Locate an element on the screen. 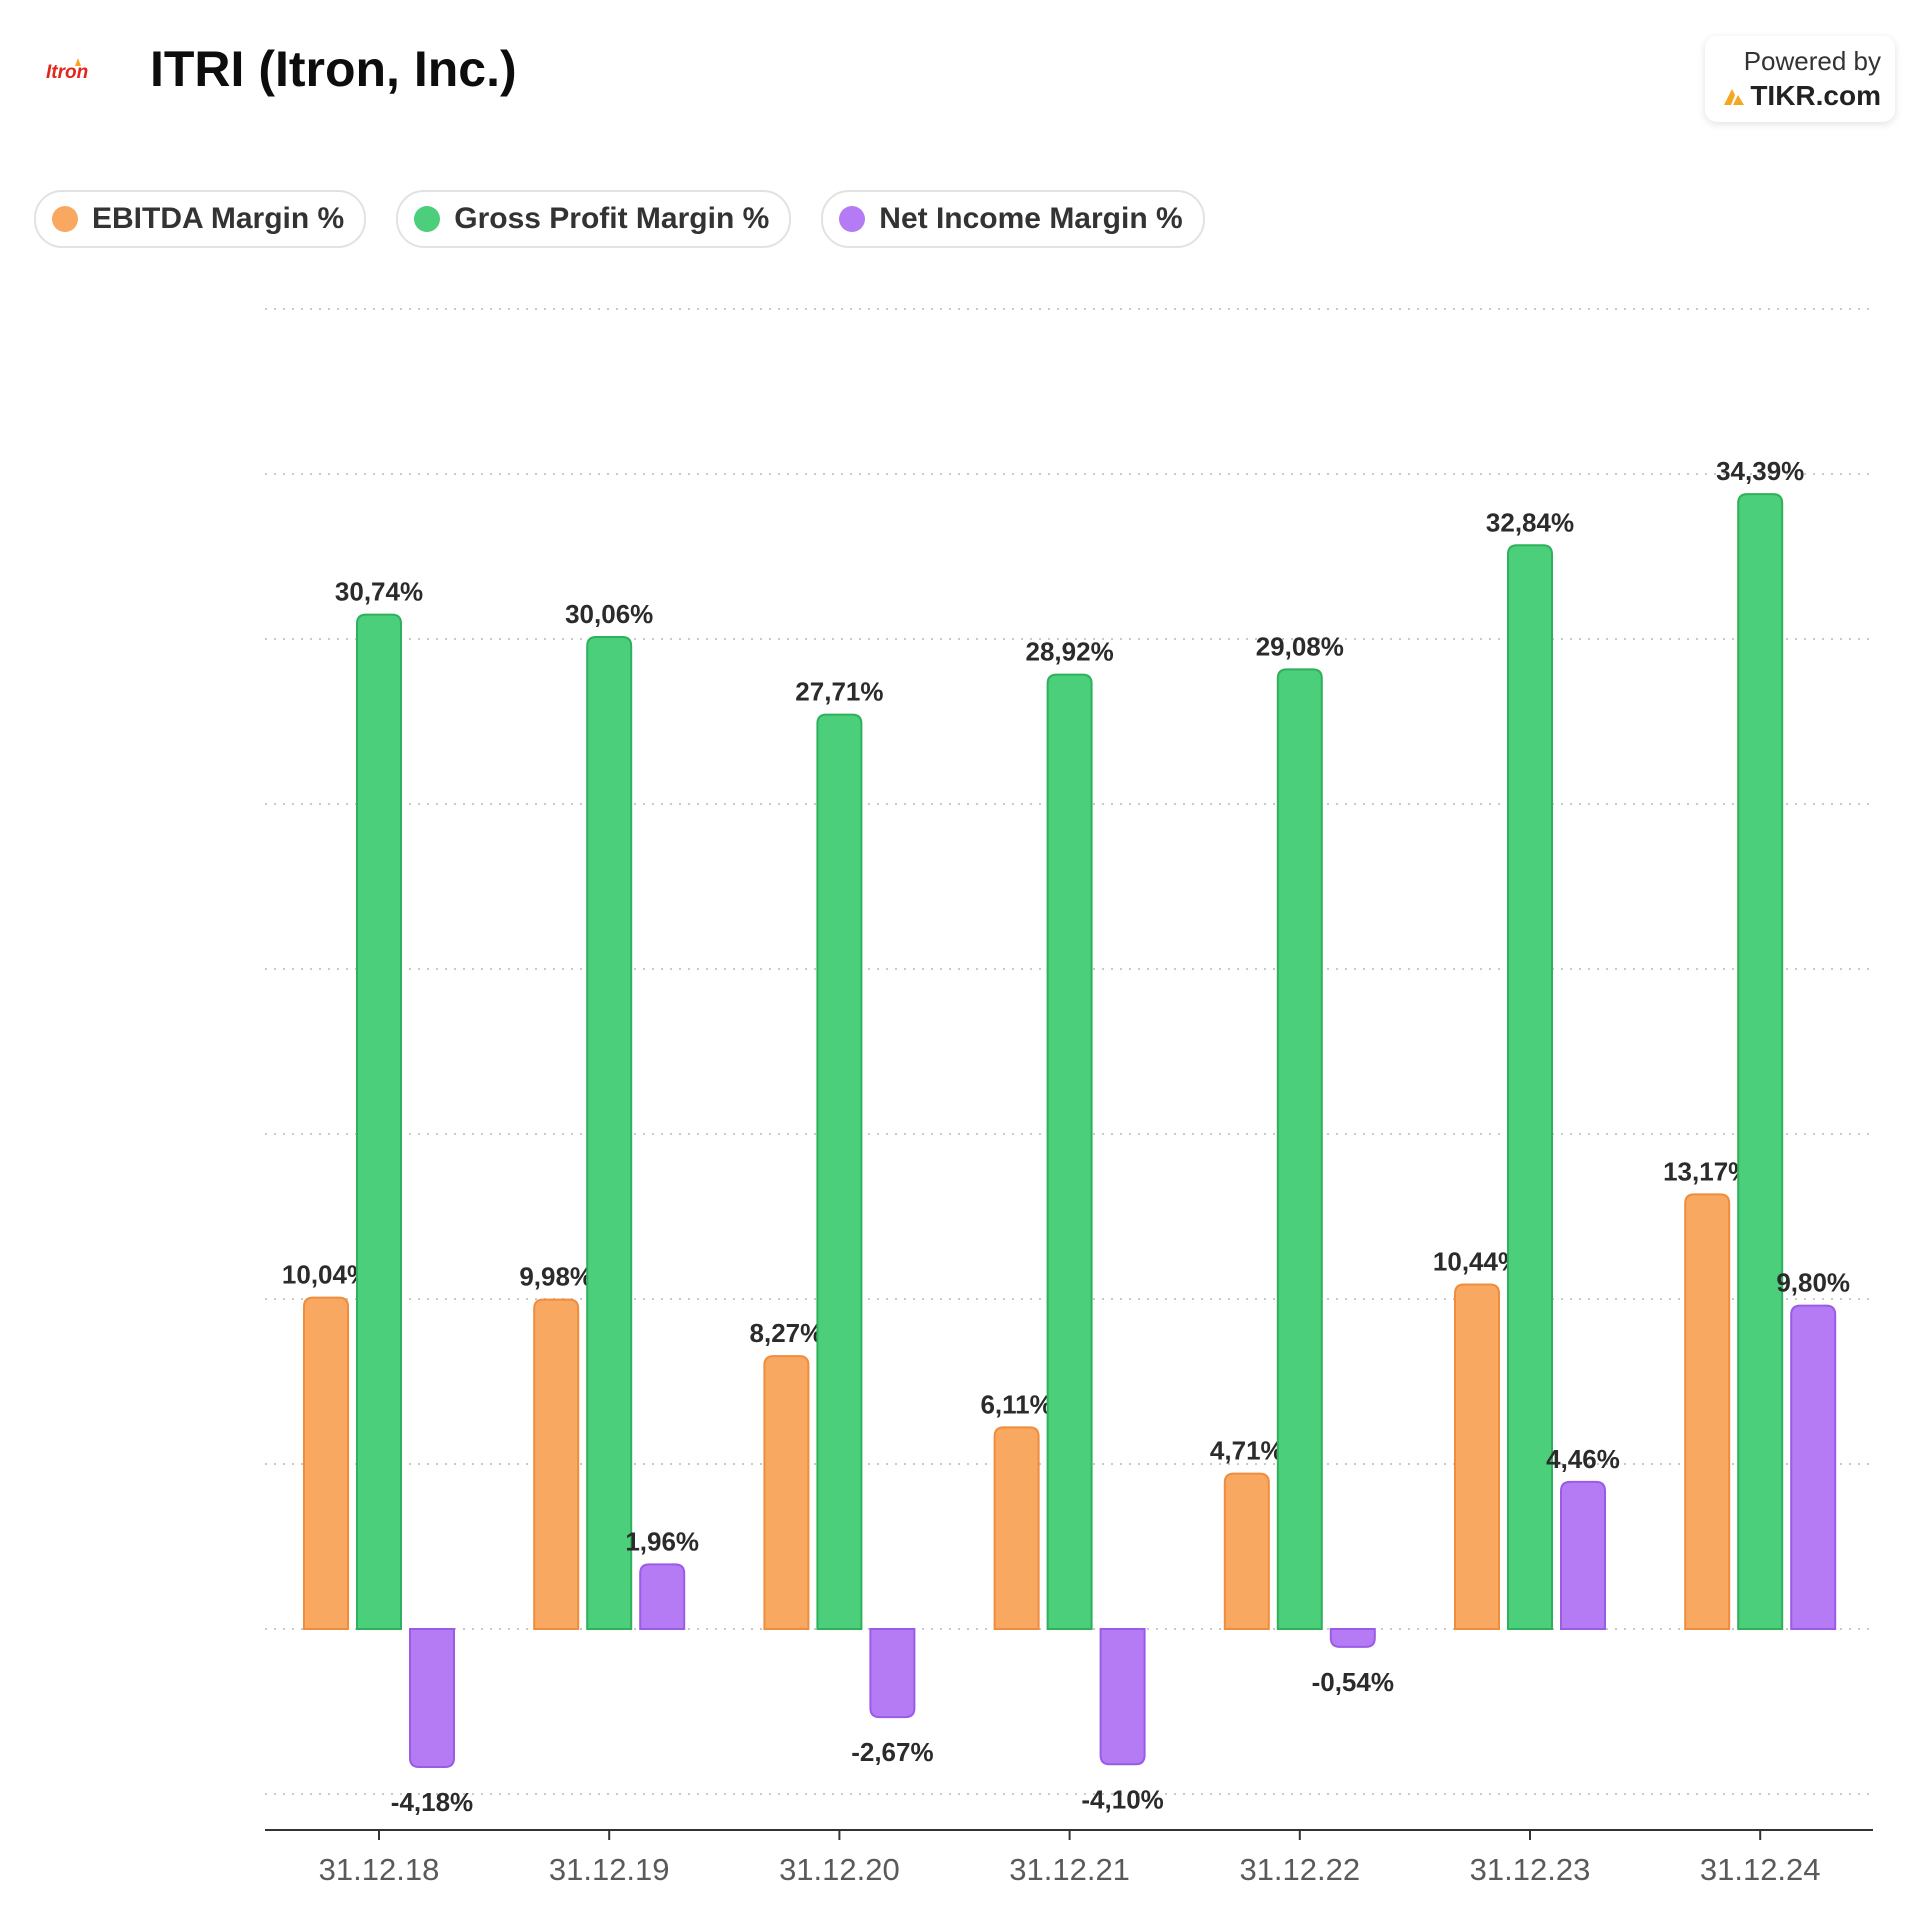  tikr-brand-label: TIKR.com is located at coordinates (1815, 95).